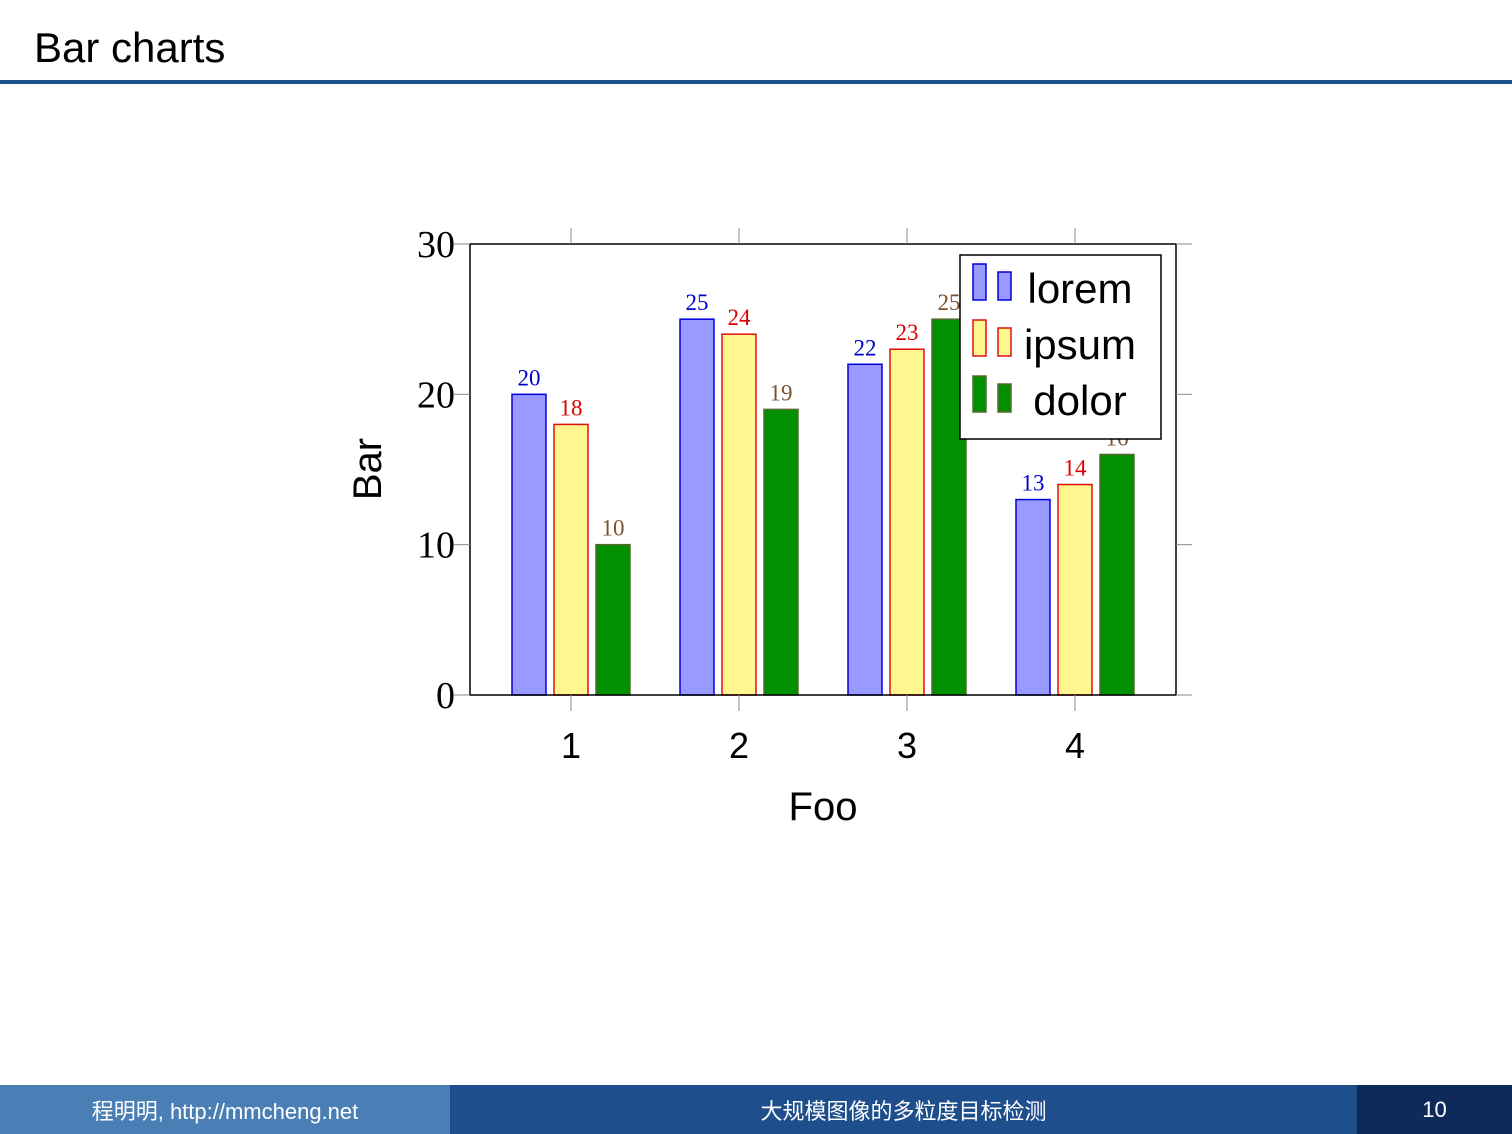 This screenshot has height=1134, width=1512. I want to click on data-label-lorem-2: 25, so click(697, 302).